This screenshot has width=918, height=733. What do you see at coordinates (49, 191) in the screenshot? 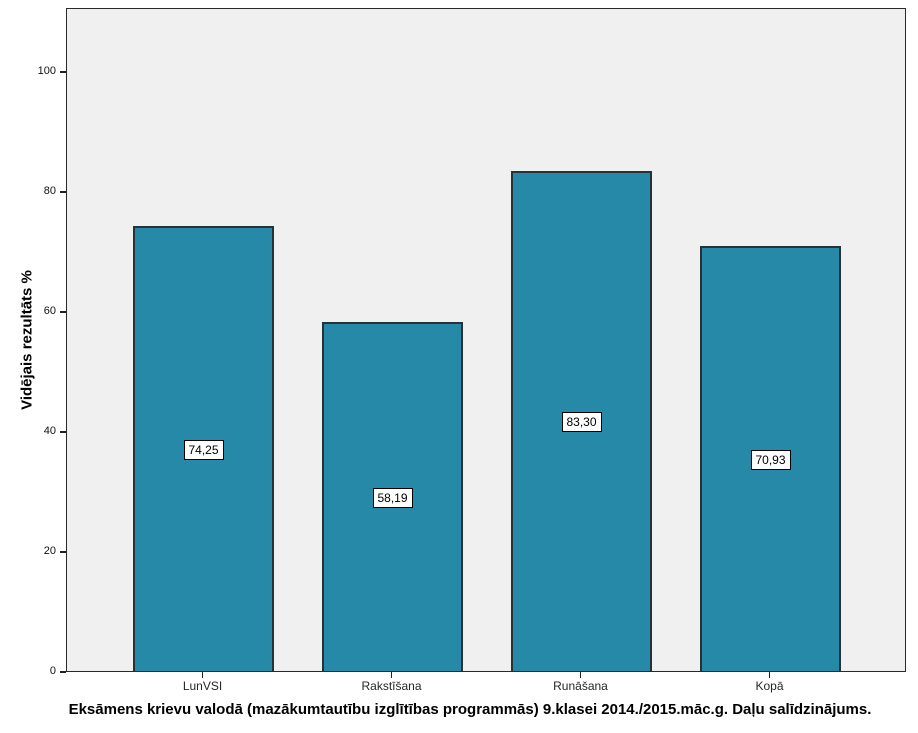
I see `y-tick-label: 80` at bounding box center [49, 191].